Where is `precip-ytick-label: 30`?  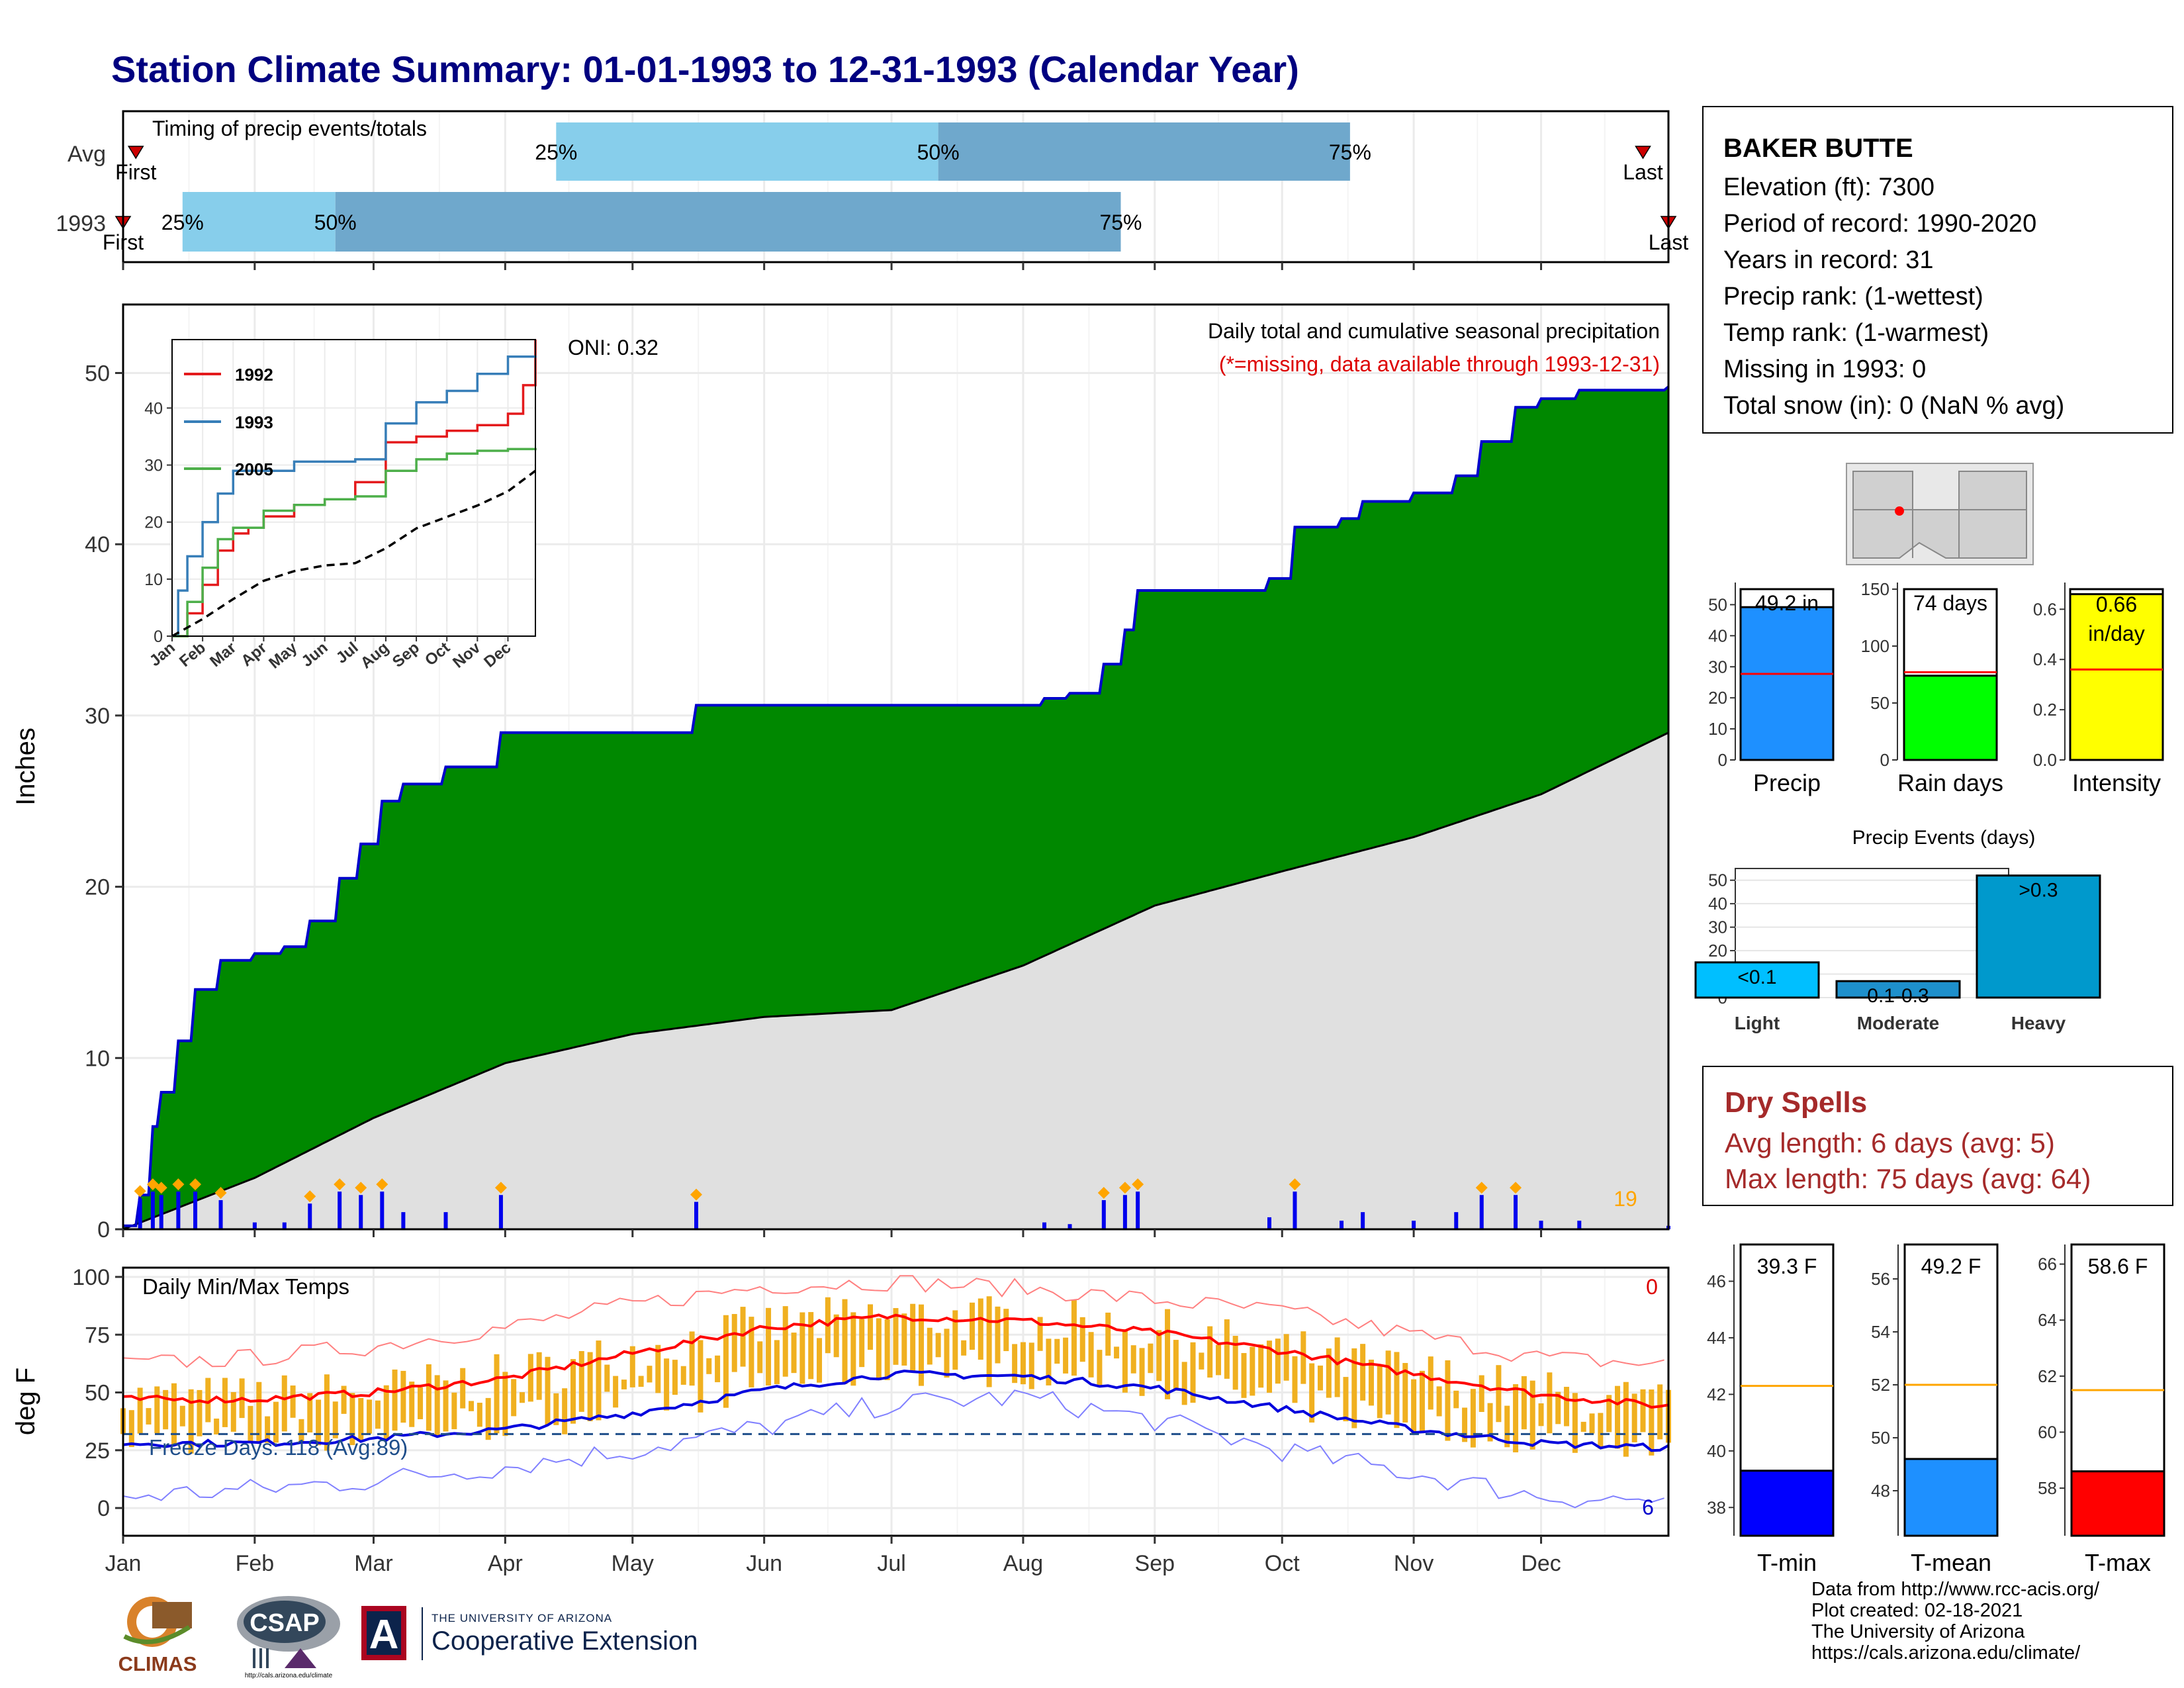 precip-ytick-label: 30 is located at coordinates (97, 716).